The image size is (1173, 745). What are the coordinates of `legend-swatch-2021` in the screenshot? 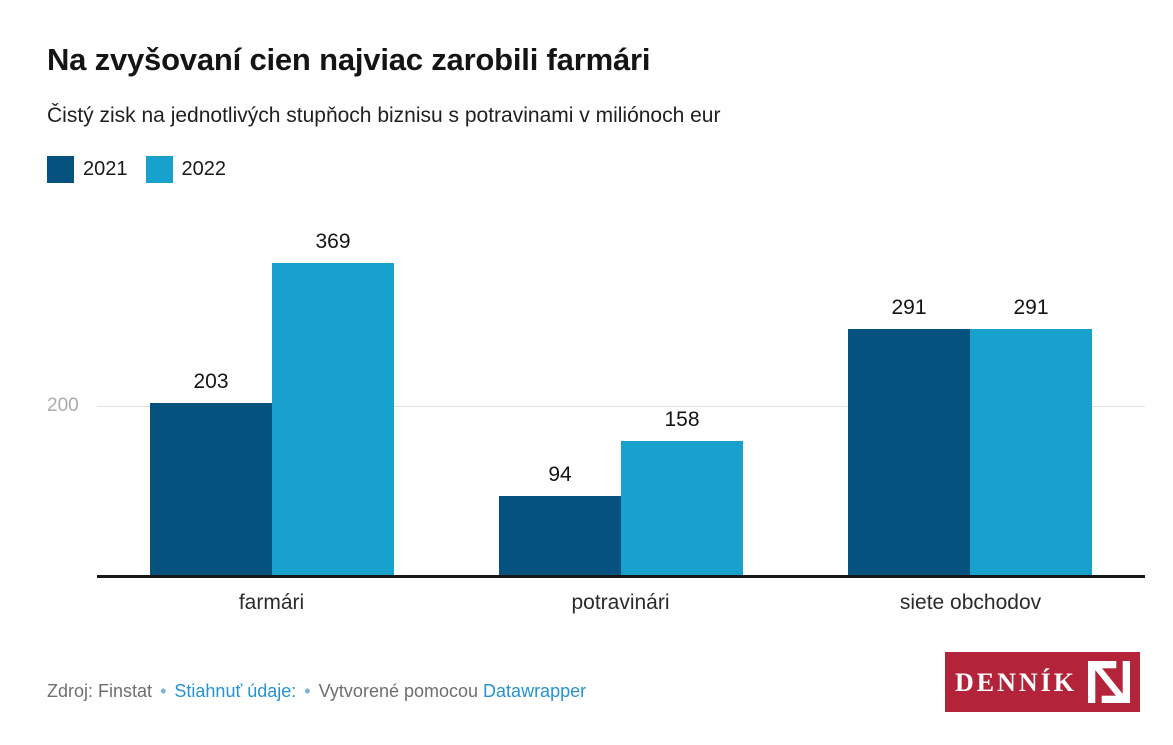 It's located at (60, 169).